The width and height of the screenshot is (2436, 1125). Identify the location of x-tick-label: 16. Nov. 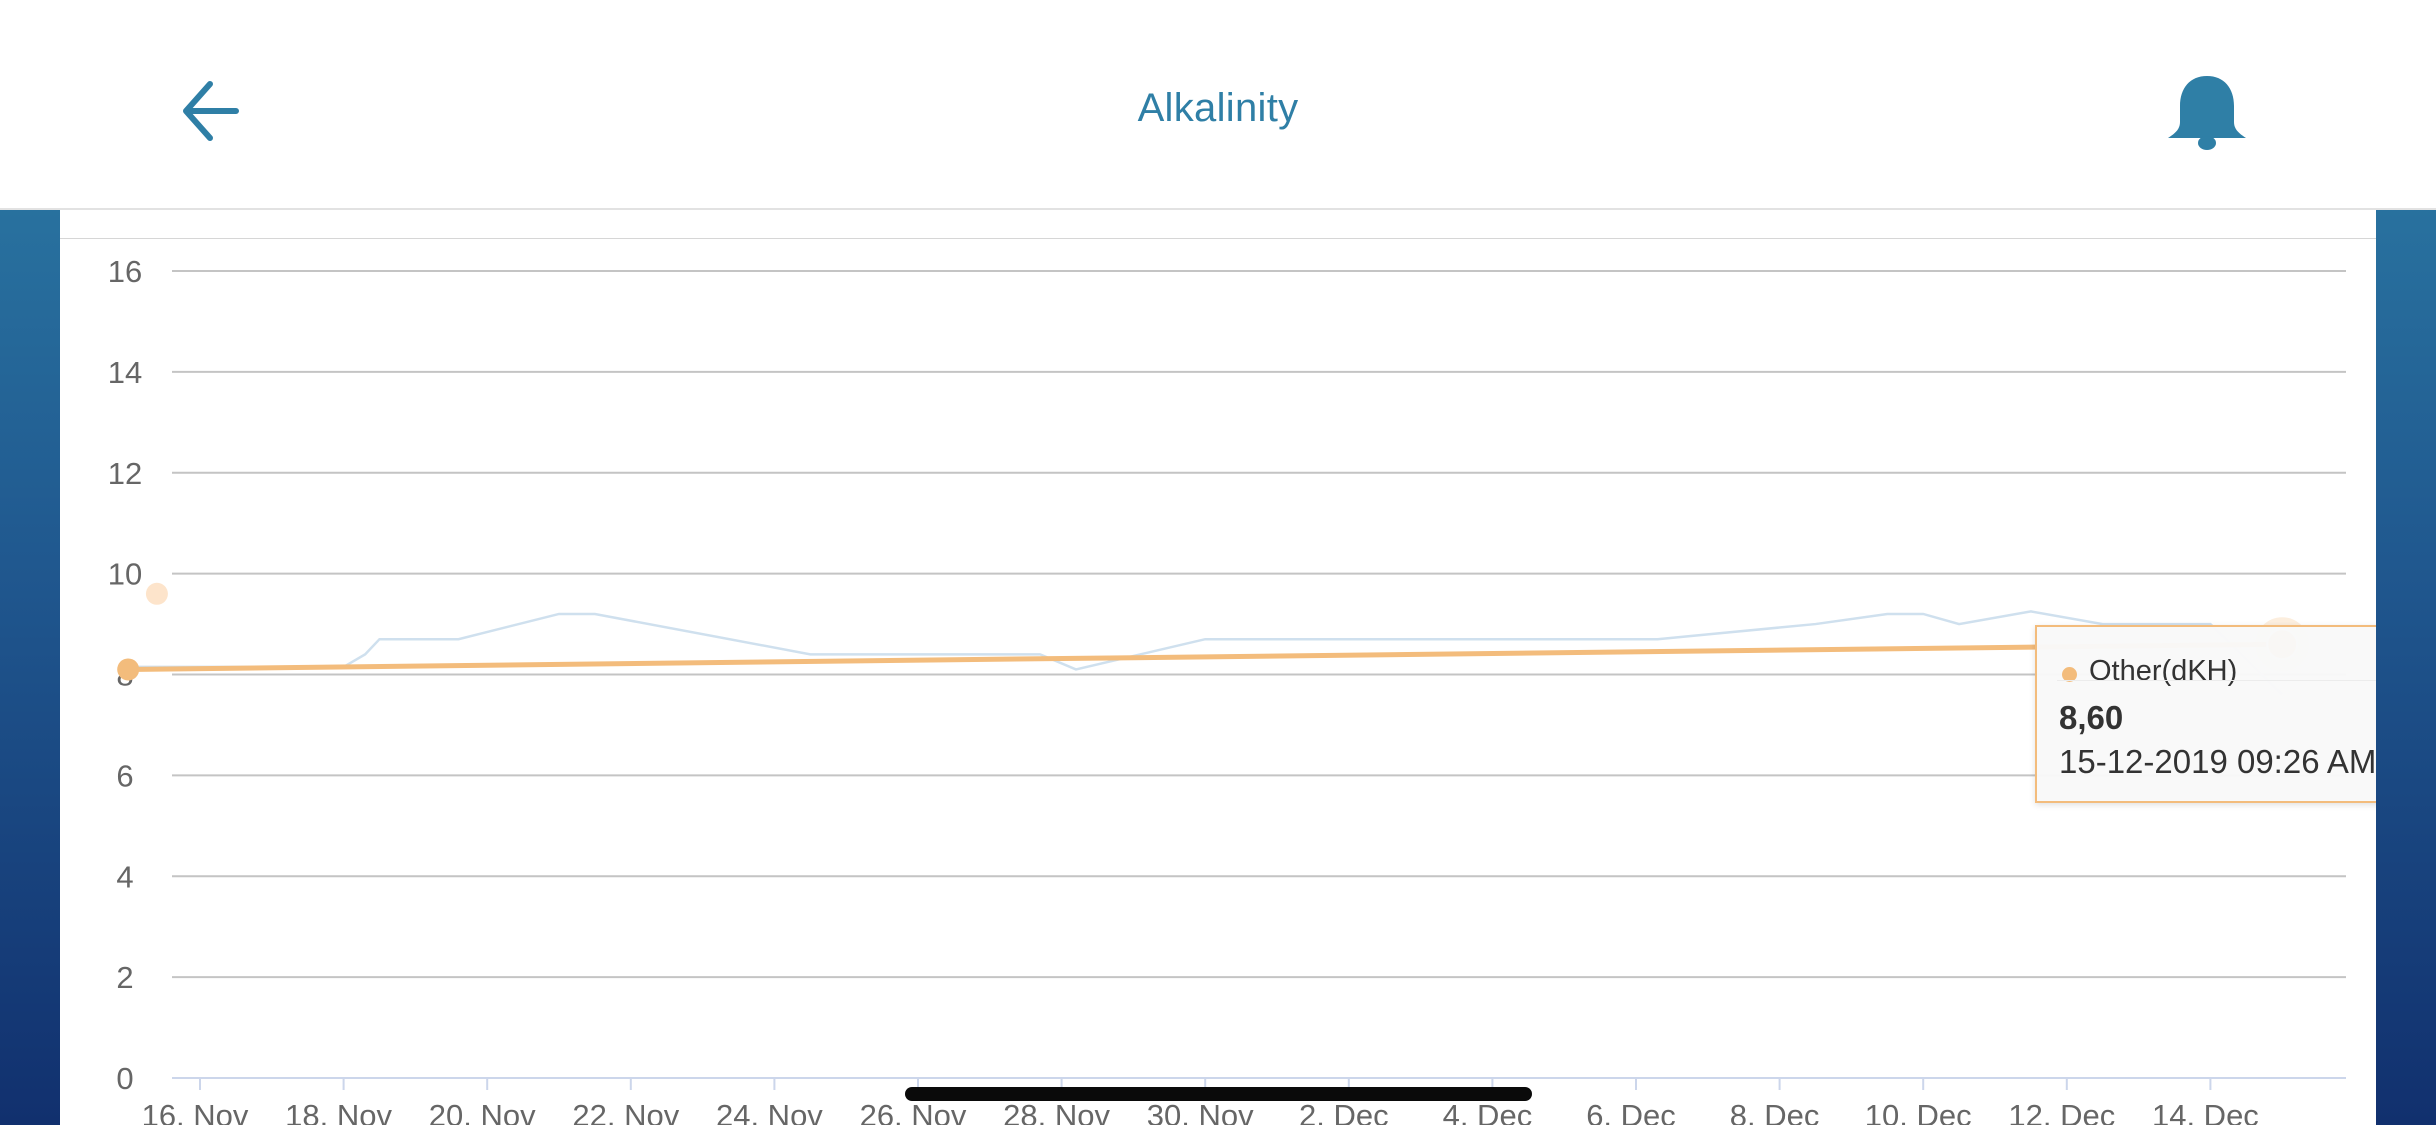
(195, 1111).